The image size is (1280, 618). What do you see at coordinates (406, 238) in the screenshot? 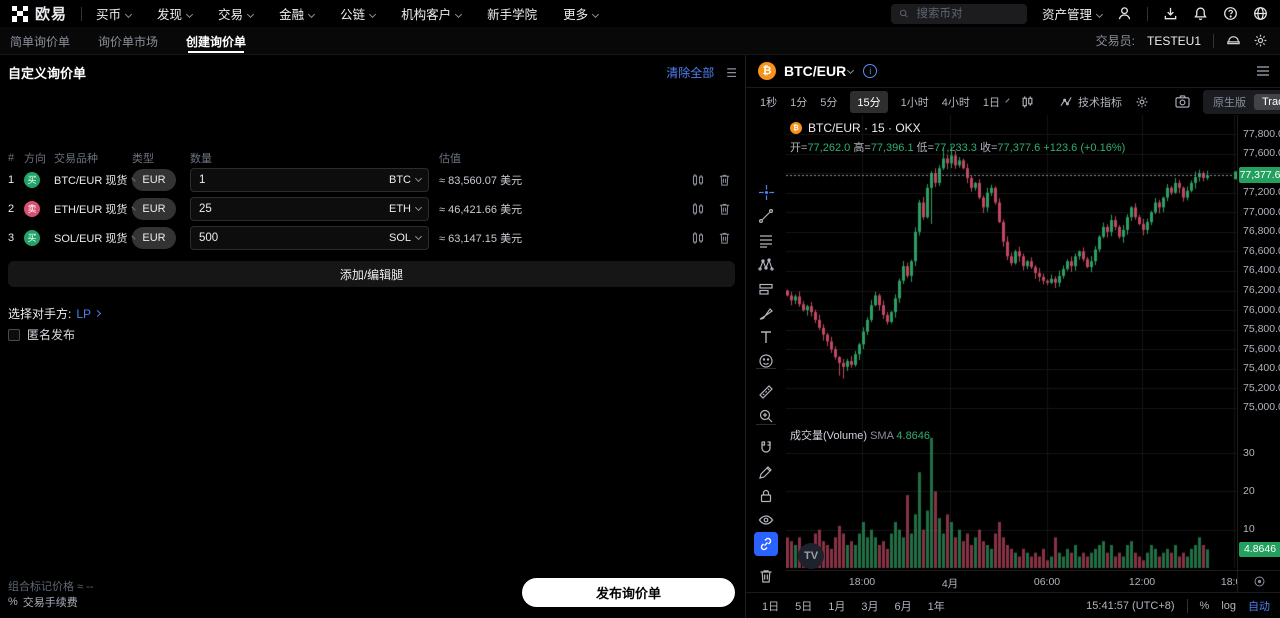
I see `currency-selector: SOL` at bounding box center [406, 238].